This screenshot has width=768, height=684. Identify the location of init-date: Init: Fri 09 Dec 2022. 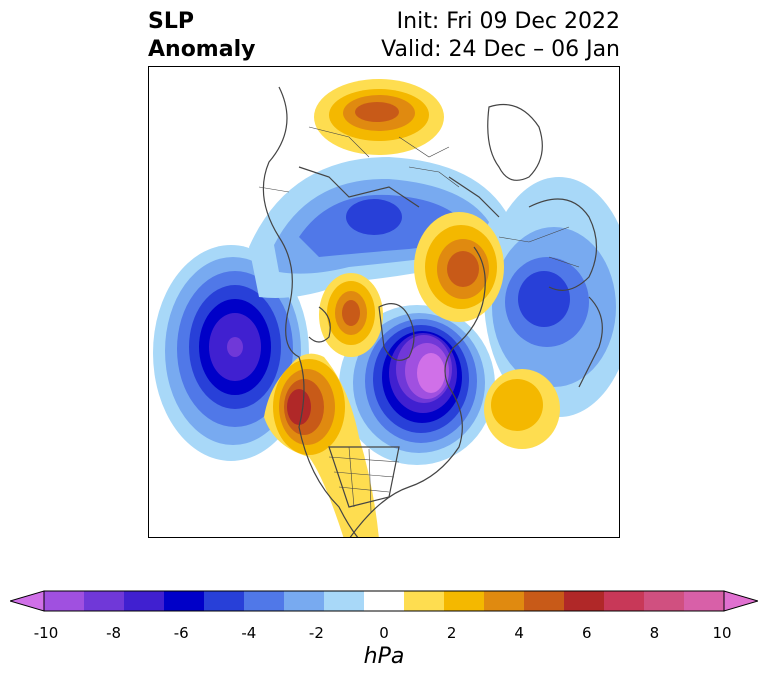
(508, 21).